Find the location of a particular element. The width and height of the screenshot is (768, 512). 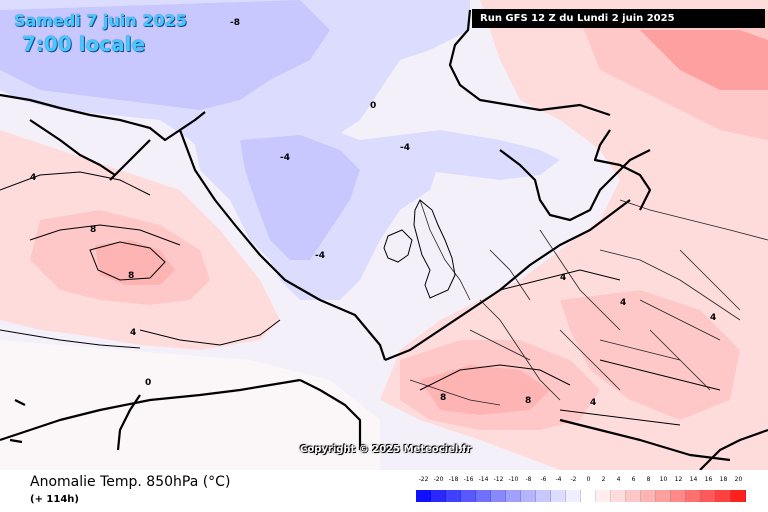

africa-loop is located at coordinates (128, 422).